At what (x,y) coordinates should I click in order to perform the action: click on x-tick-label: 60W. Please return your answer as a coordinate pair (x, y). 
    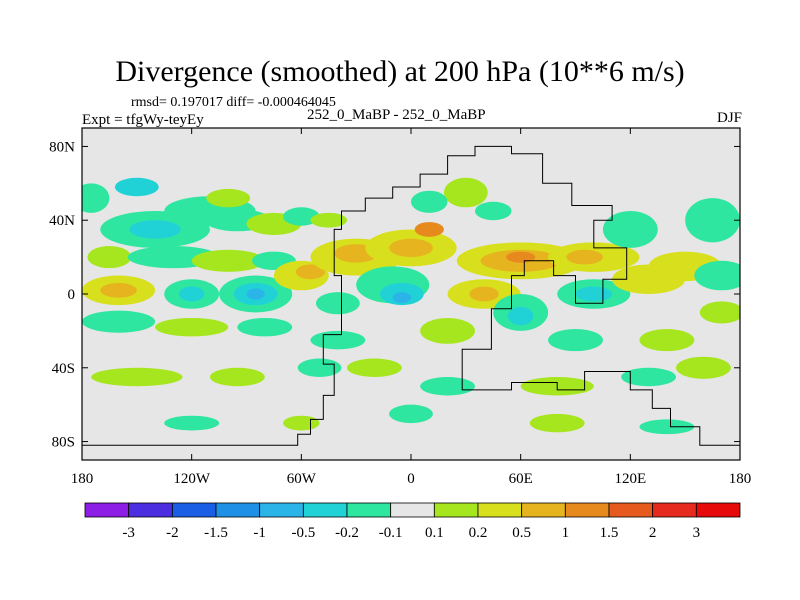
    Looking at the image, I should click on (302, 479).